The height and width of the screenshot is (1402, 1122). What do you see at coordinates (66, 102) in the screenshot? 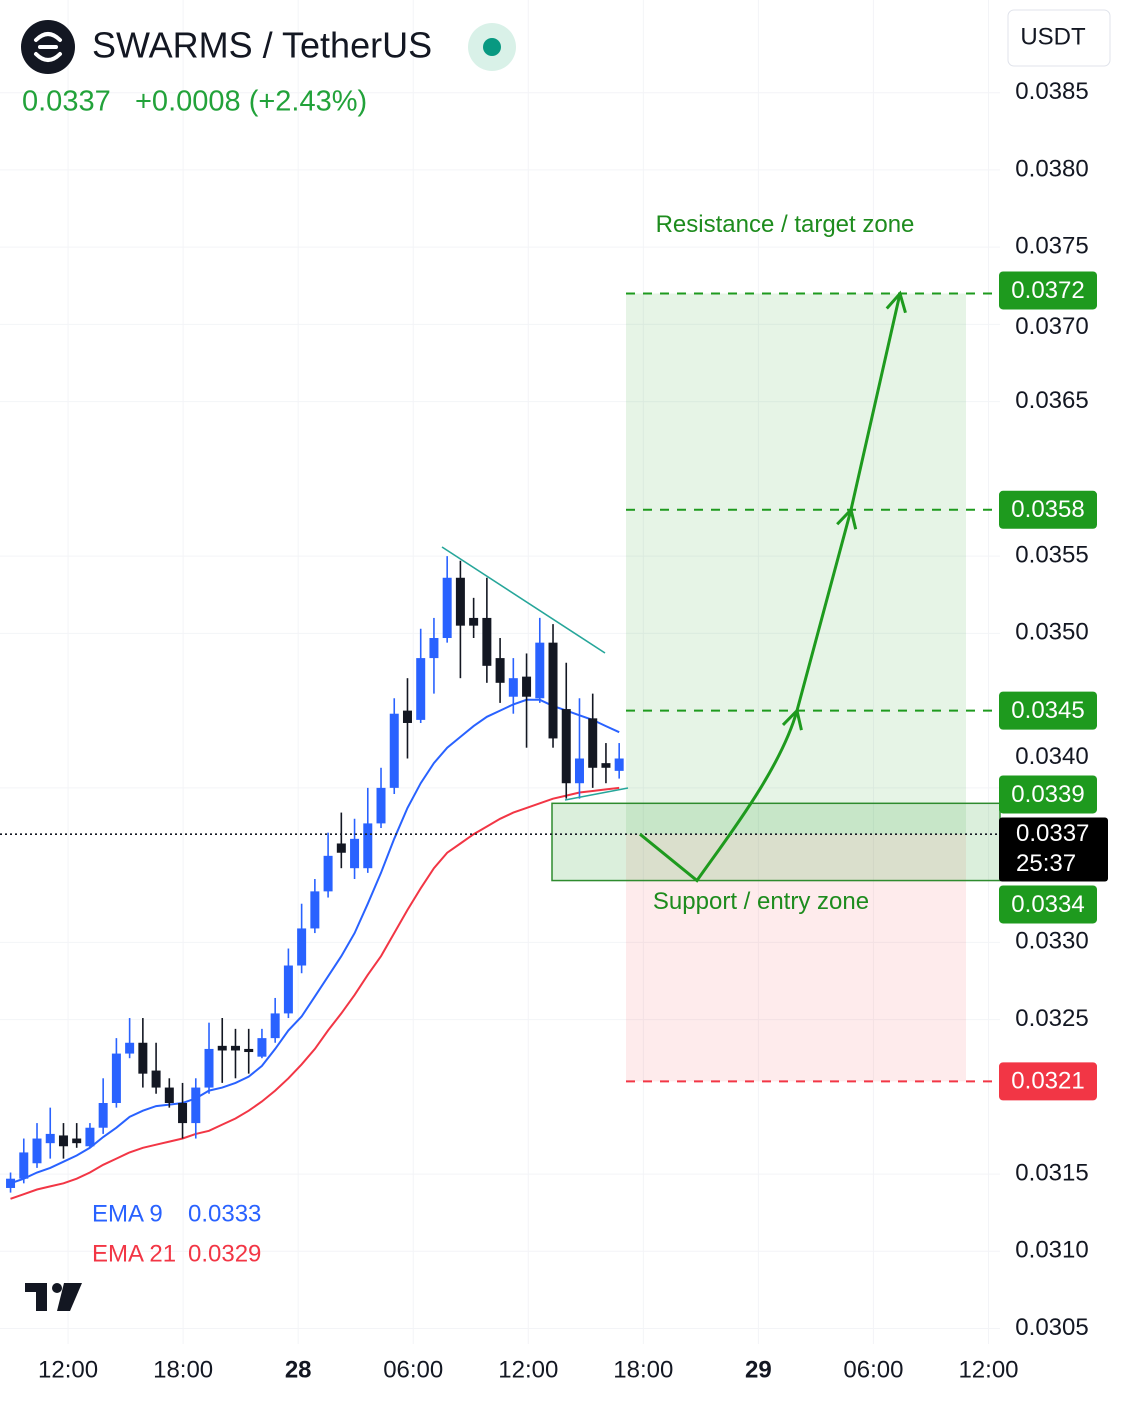
I see `last-price: 0.0337` at bounding box center [66, 102].